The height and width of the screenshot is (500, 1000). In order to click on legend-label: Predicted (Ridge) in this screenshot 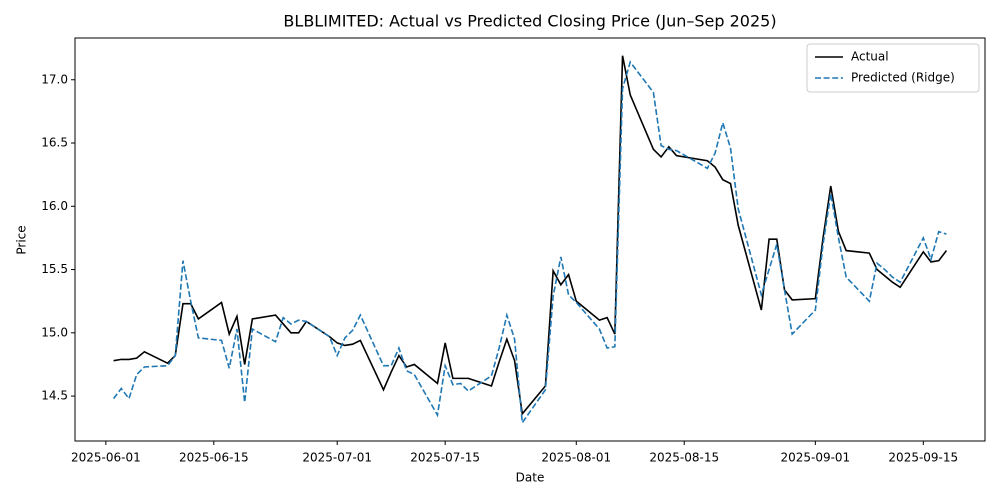, I will do `click(903, 78)`.